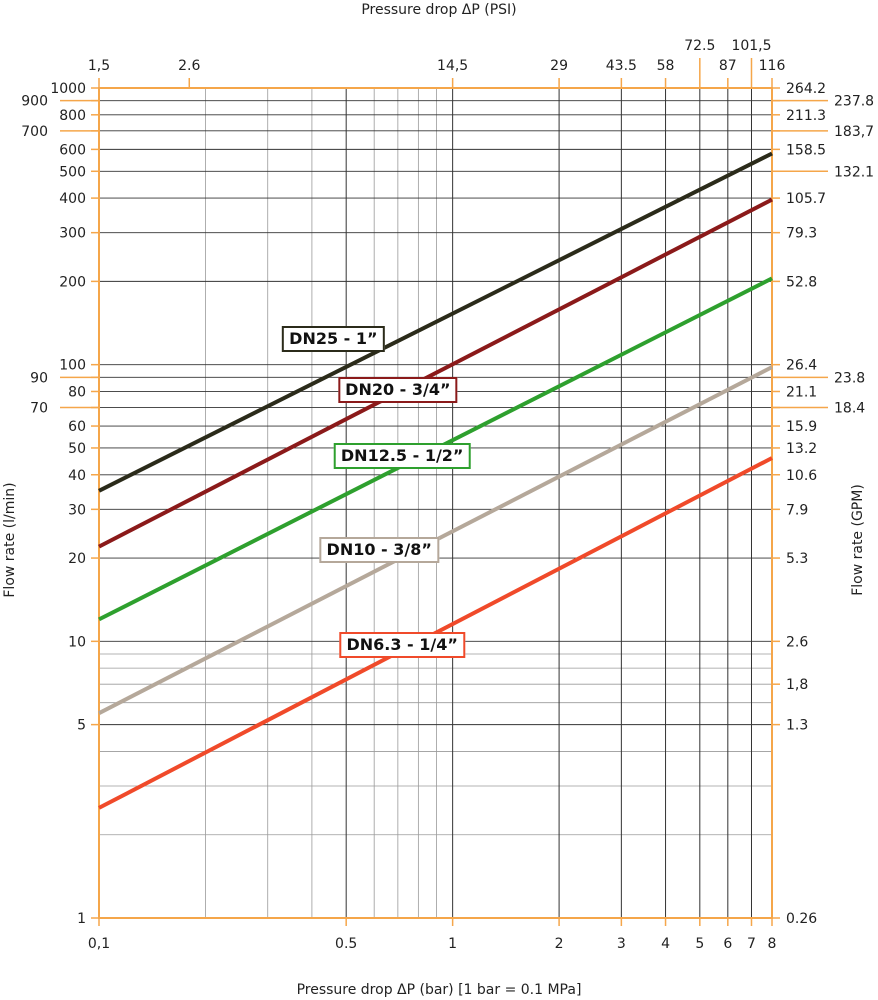 The width and height of the screenshot is (878, 1000). I want to click on y2-tick-label: 21.1, so click(801, 392).